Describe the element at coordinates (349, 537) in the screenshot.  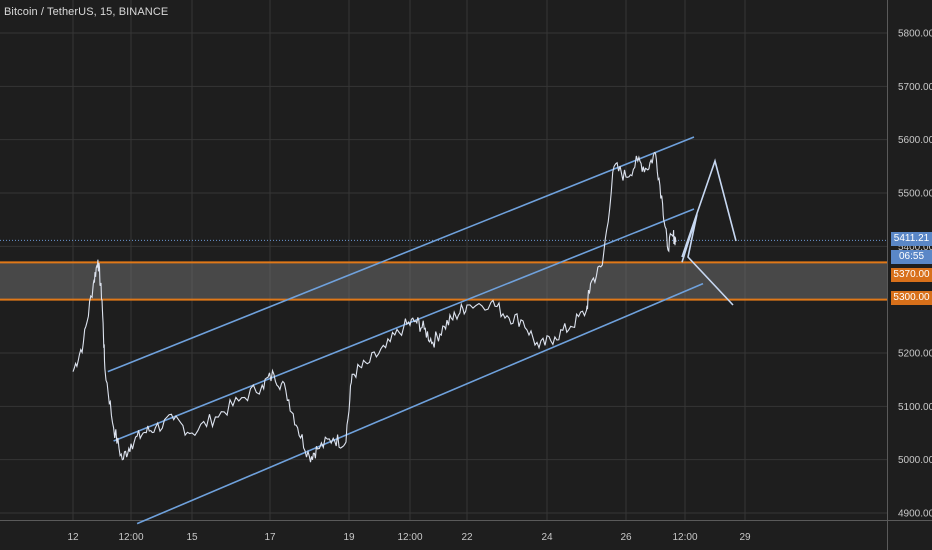
I see `x-tick-label: 19` at that location.